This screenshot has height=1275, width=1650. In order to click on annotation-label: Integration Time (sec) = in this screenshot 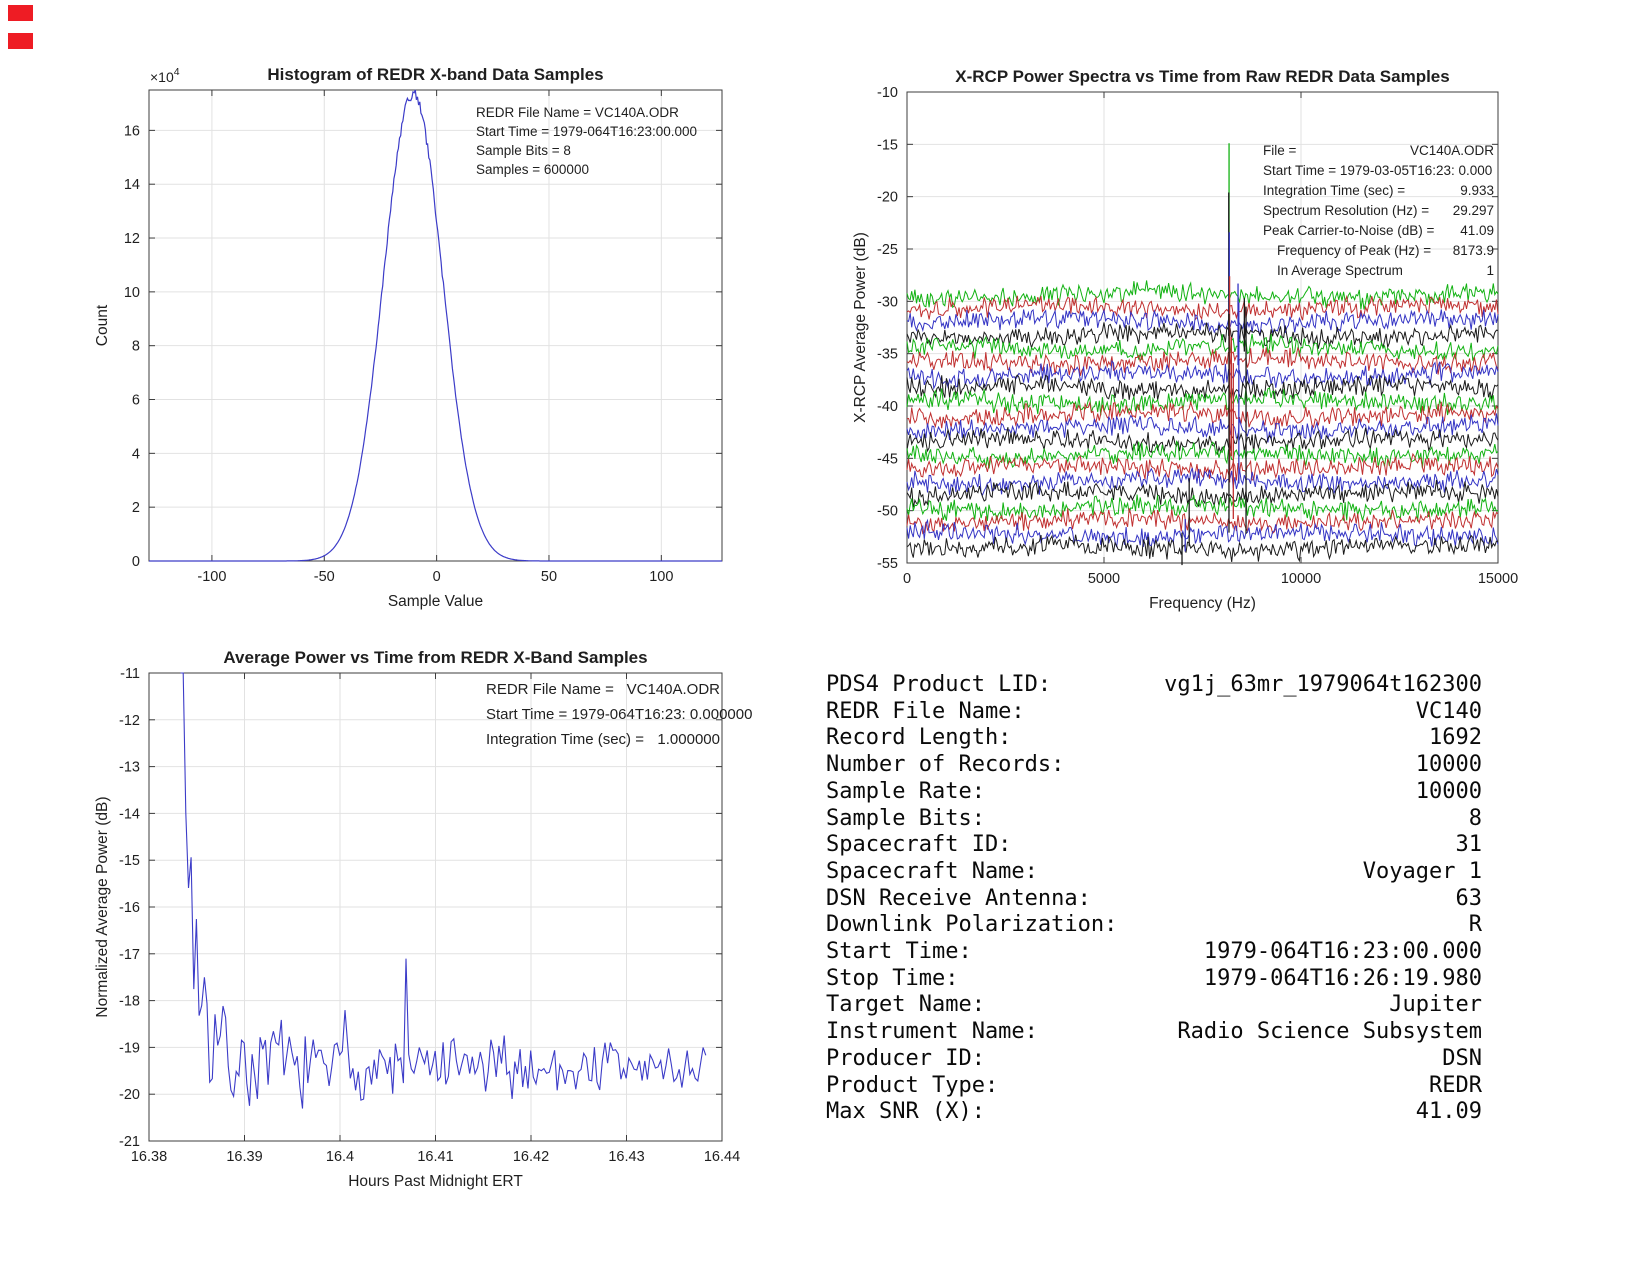, I will do `click(565, 739)`.